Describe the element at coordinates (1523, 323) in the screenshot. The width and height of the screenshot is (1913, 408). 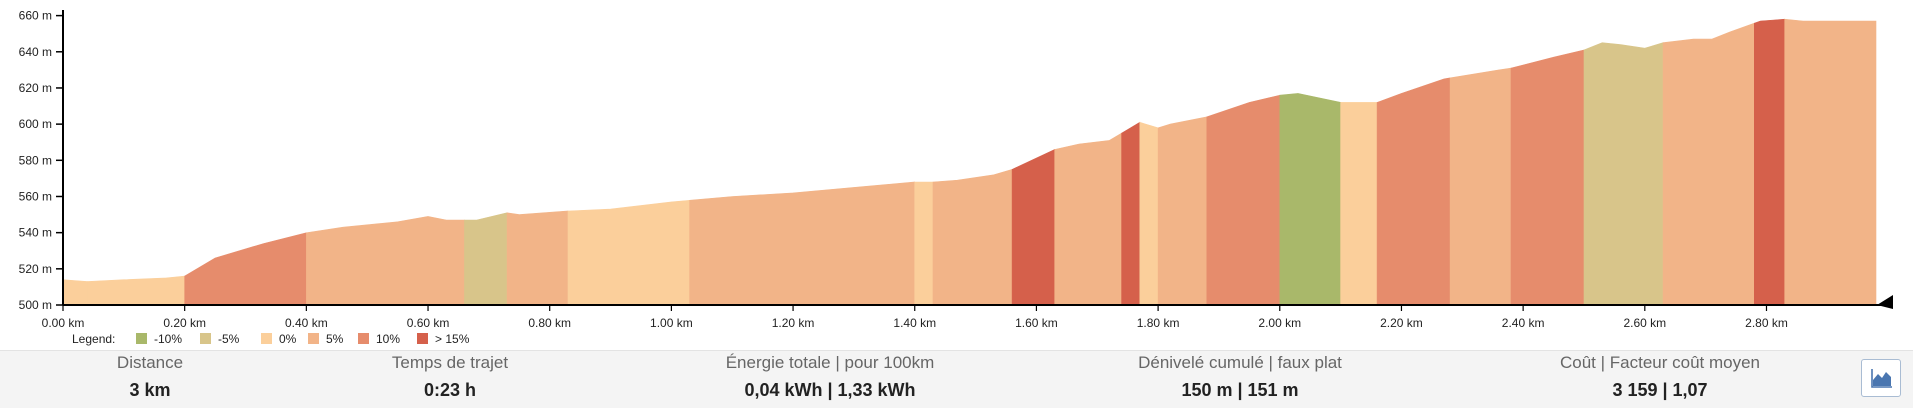
I see `x-tick-label: 2.40 km` at that location.